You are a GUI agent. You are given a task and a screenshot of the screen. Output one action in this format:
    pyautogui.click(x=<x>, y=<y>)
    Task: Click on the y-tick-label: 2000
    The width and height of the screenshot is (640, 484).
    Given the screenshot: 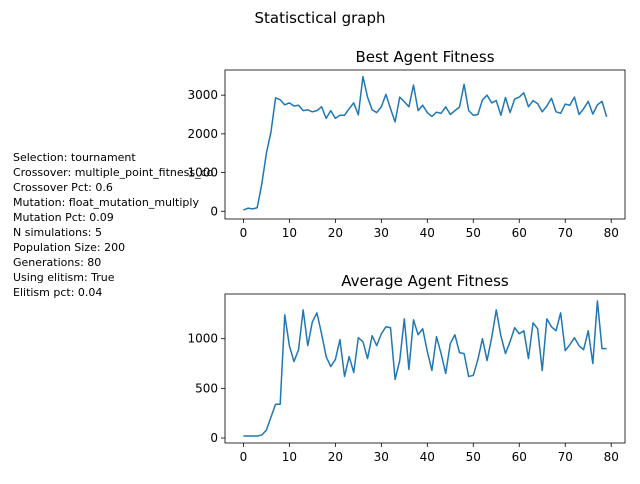 What is the action you would take?
    pyautogui.click(x=202, y=134)
    